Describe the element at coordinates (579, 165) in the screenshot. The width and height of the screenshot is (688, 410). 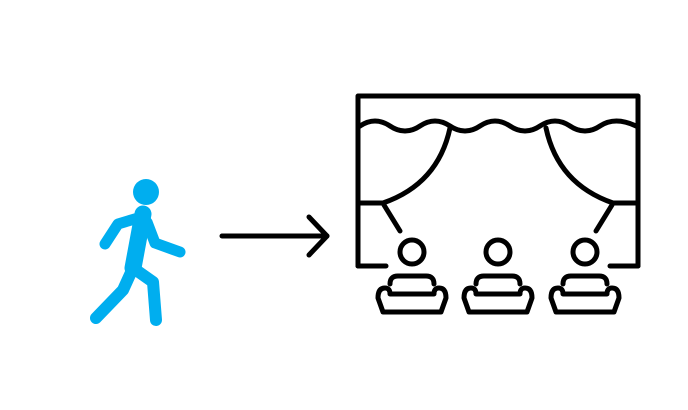
I see `curtain-right` at that location.